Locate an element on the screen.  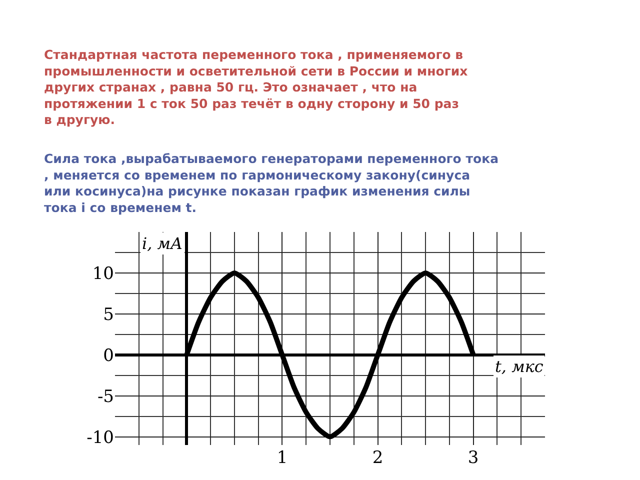
x-tick-label: 3 is located at coordinates (473, 458).